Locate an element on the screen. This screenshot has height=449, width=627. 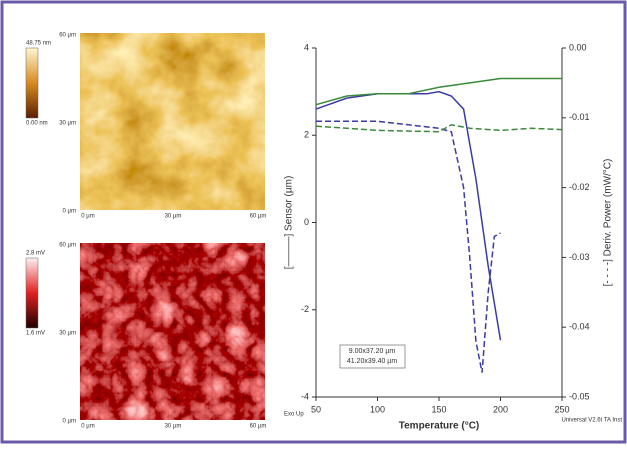
x-tick-label: 250 is located at coordinates (561, 409).